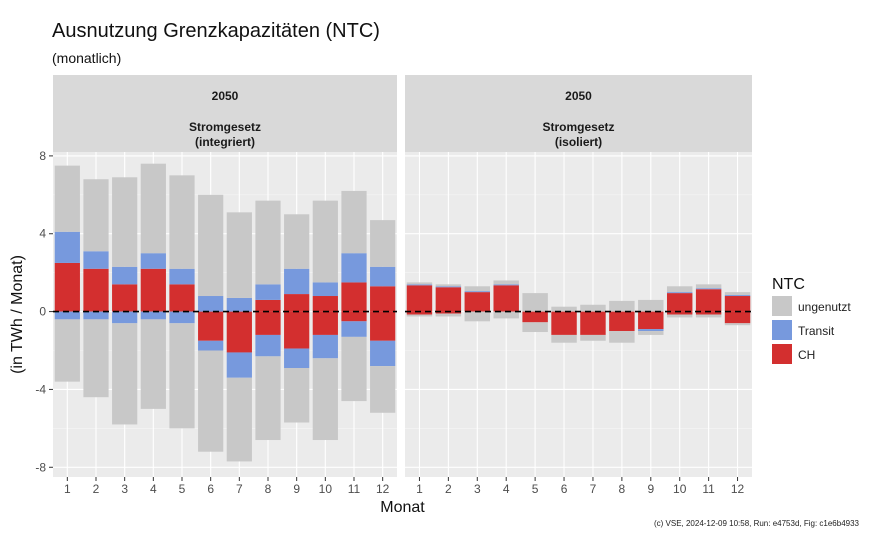 The width and height of the screenshot is (873, 540). What do you see at coordinates (788, 284) in the screenshot?
I see `legend-title: NTC` at bounding box center [788, 284].